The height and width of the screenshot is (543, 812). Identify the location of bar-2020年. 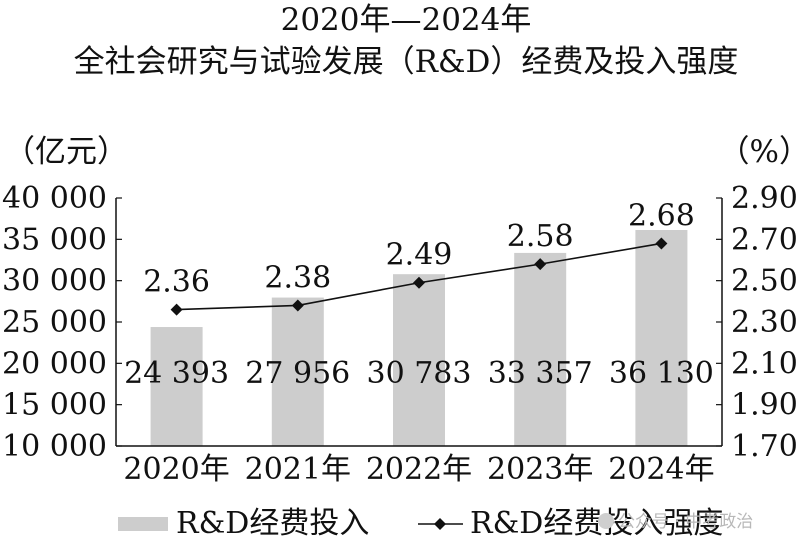
(176, 386).